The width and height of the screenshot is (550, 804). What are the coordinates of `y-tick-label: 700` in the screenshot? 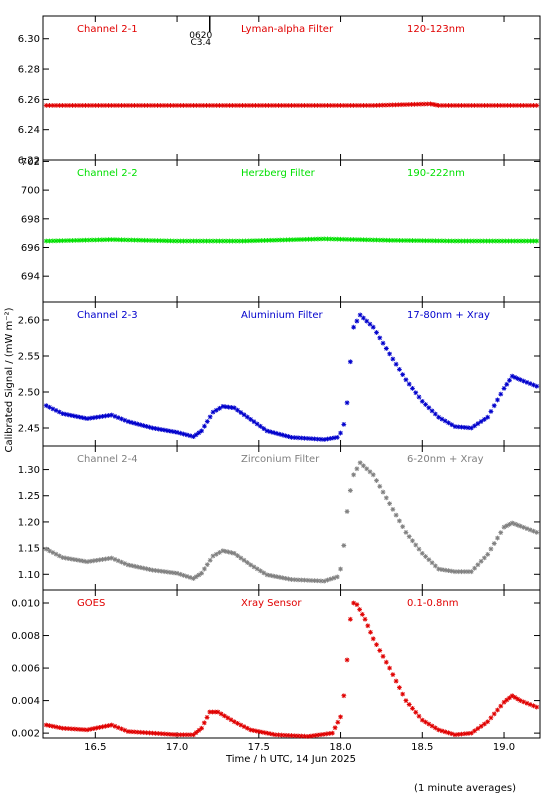 It's located at (30, 191).